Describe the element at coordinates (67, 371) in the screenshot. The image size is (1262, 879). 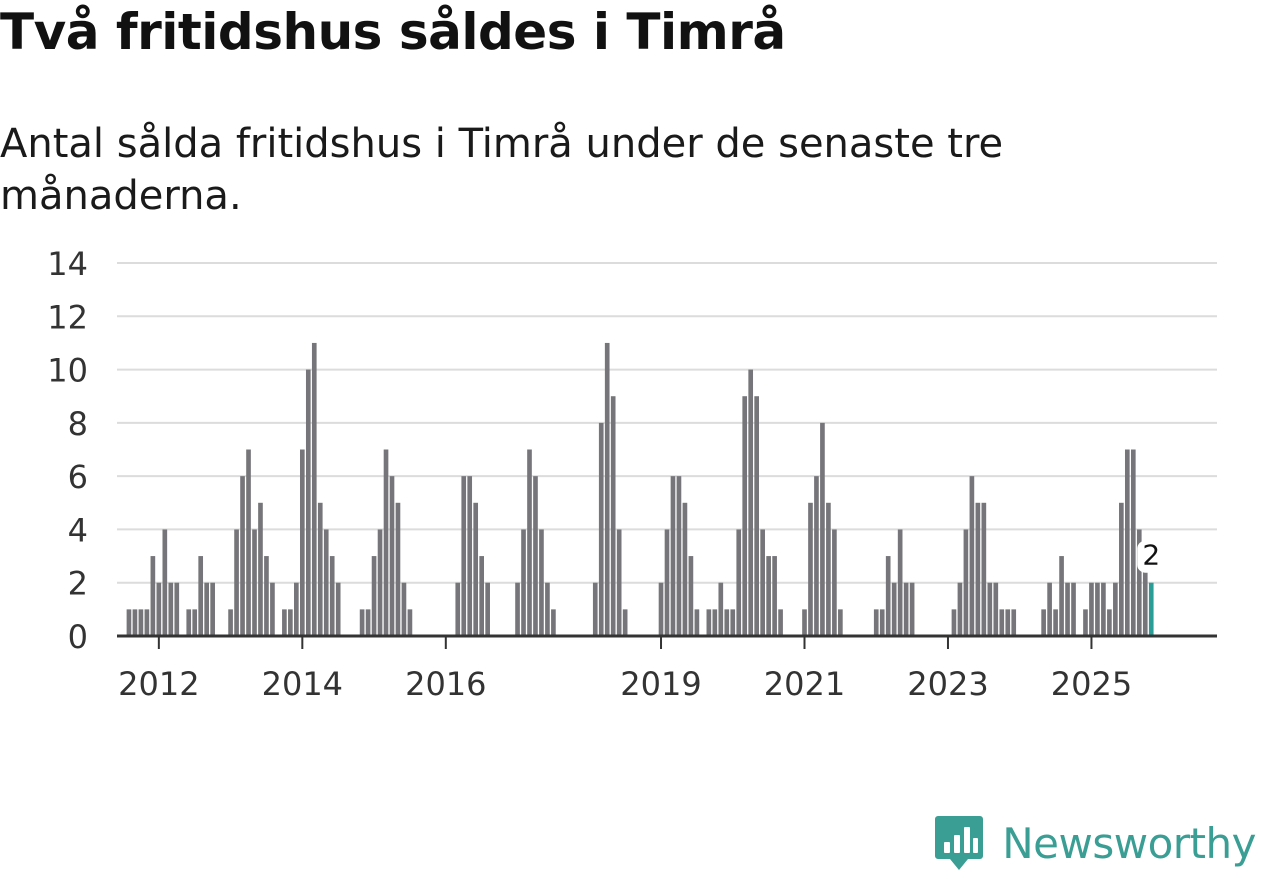
I see `y-tick-label: 10` at that location.